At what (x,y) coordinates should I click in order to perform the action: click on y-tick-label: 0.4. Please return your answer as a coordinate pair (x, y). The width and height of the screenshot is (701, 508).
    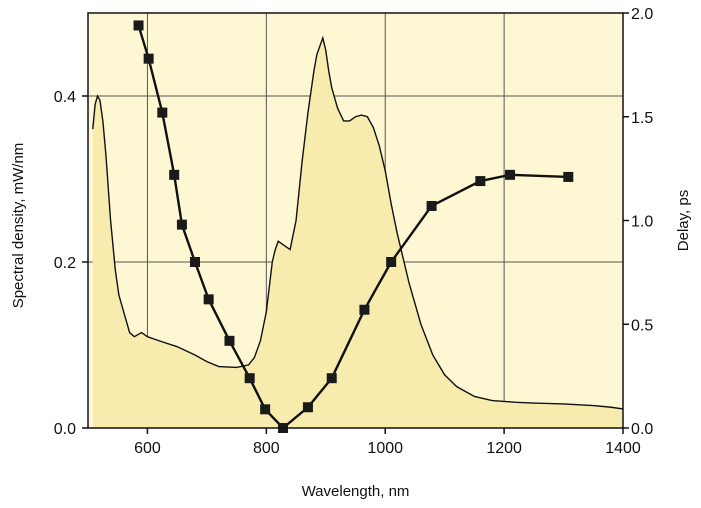
    Looking at the image, I should click on (65, 97).